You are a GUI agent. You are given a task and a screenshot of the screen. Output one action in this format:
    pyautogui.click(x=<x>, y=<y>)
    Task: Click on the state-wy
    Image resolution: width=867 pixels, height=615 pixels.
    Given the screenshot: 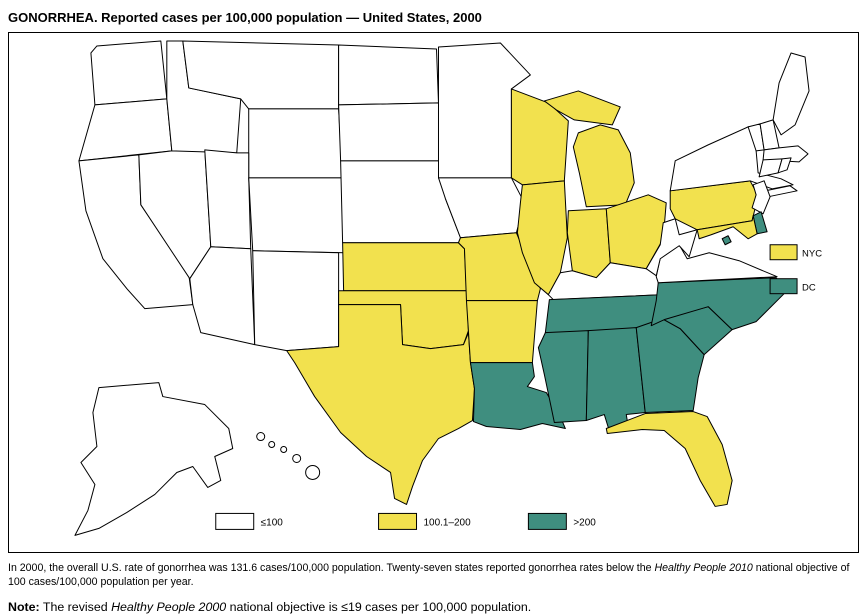 What is the action you would take?
    pyautogui.click(x=296, y=143)
    